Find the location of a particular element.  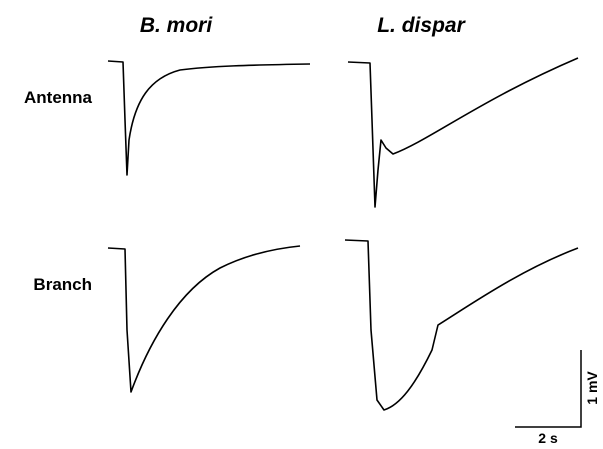

column-title: L. dispar is located at coordinates (421, 25).